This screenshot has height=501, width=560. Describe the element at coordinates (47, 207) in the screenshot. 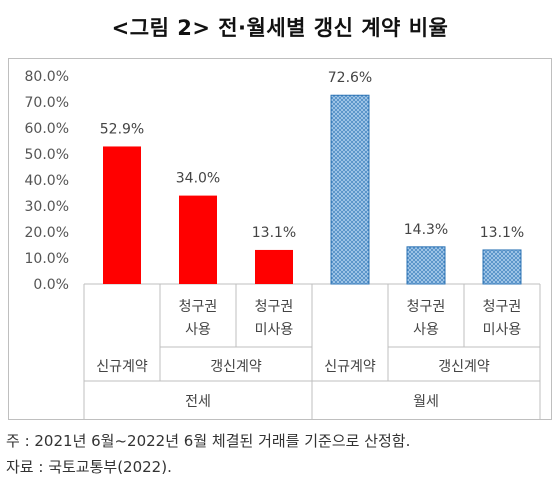

I see `y-tick-label: 30.0%` at that location.